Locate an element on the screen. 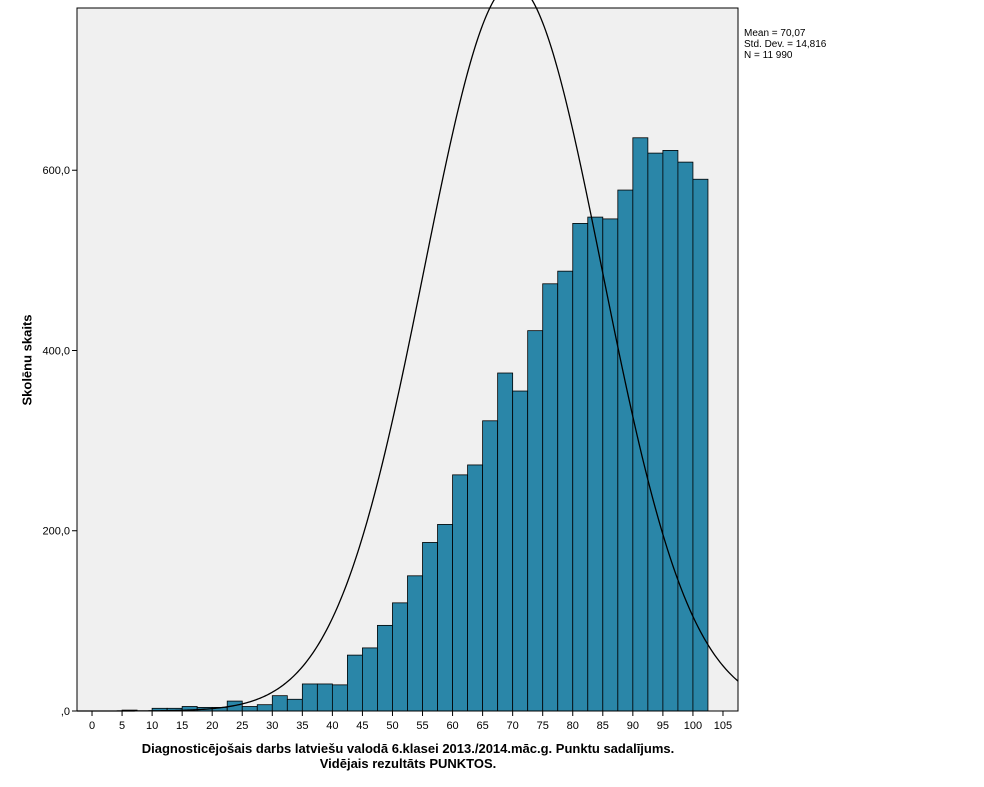 The width and height of the screenshot is (984, 787). x-tick-label: 65 is located at coordinates (482, 726).